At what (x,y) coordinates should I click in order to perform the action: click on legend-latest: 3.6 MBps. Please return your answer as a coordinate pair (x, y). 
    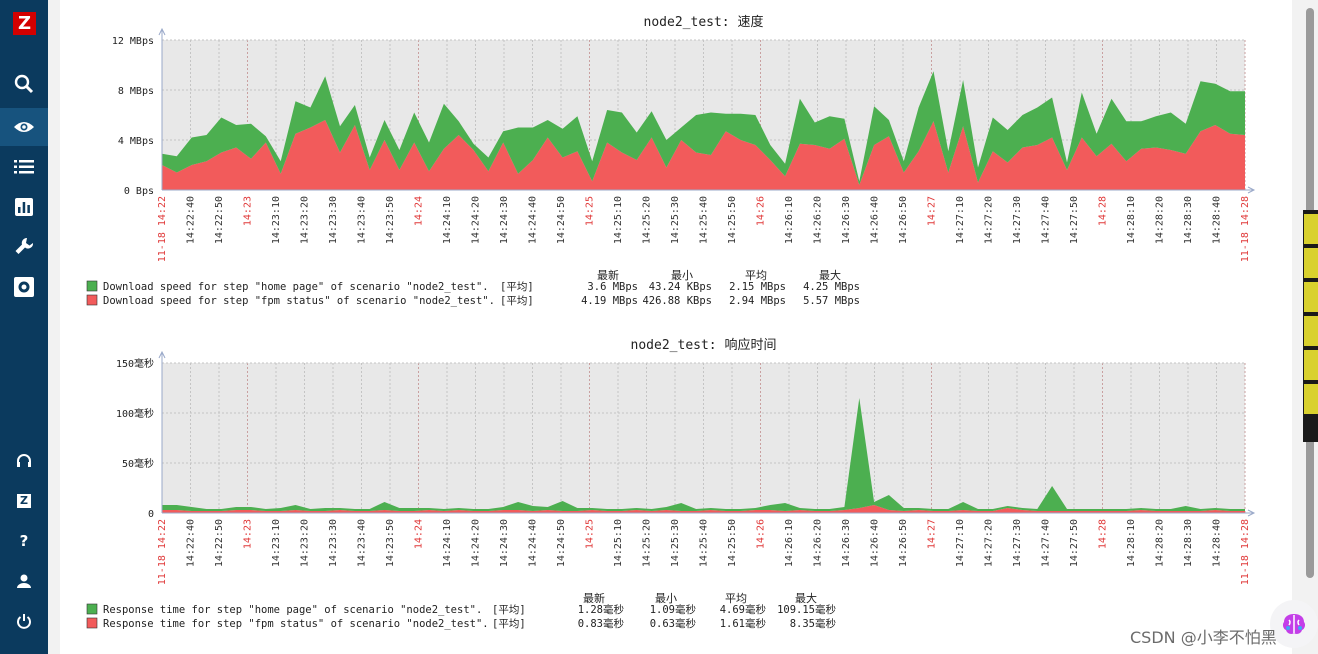
    Looking at the image, I should click on (612, 287).